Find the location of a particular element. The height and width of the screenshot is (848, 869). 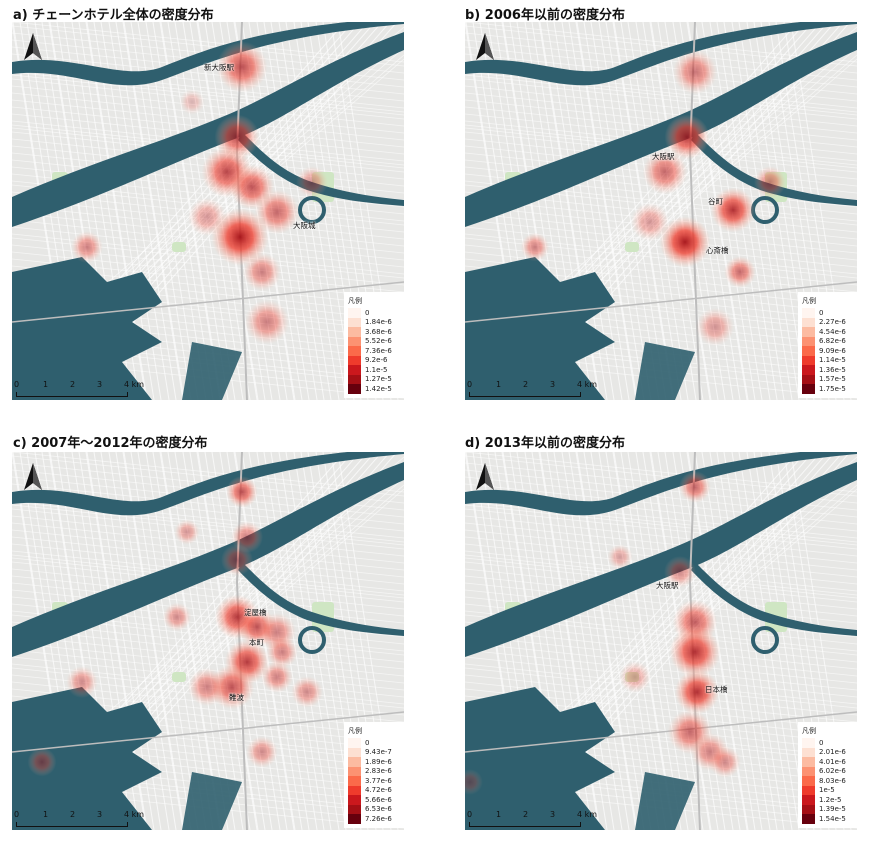

place-label: 谷町 is located at coordinates (715, 201).